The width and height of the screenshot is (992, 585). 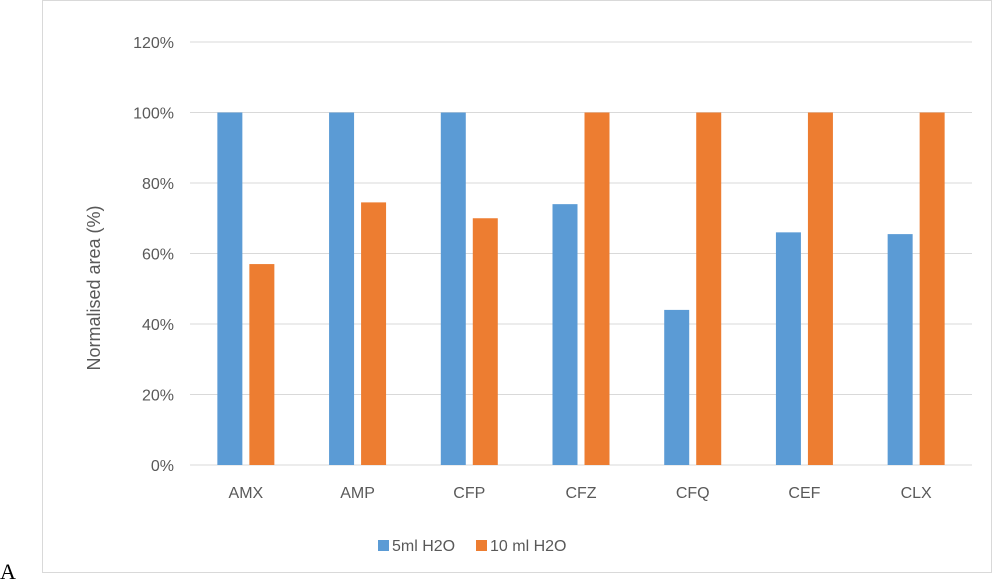 I want to click on y-tick-label: 20%, so click(x=158, y=396).